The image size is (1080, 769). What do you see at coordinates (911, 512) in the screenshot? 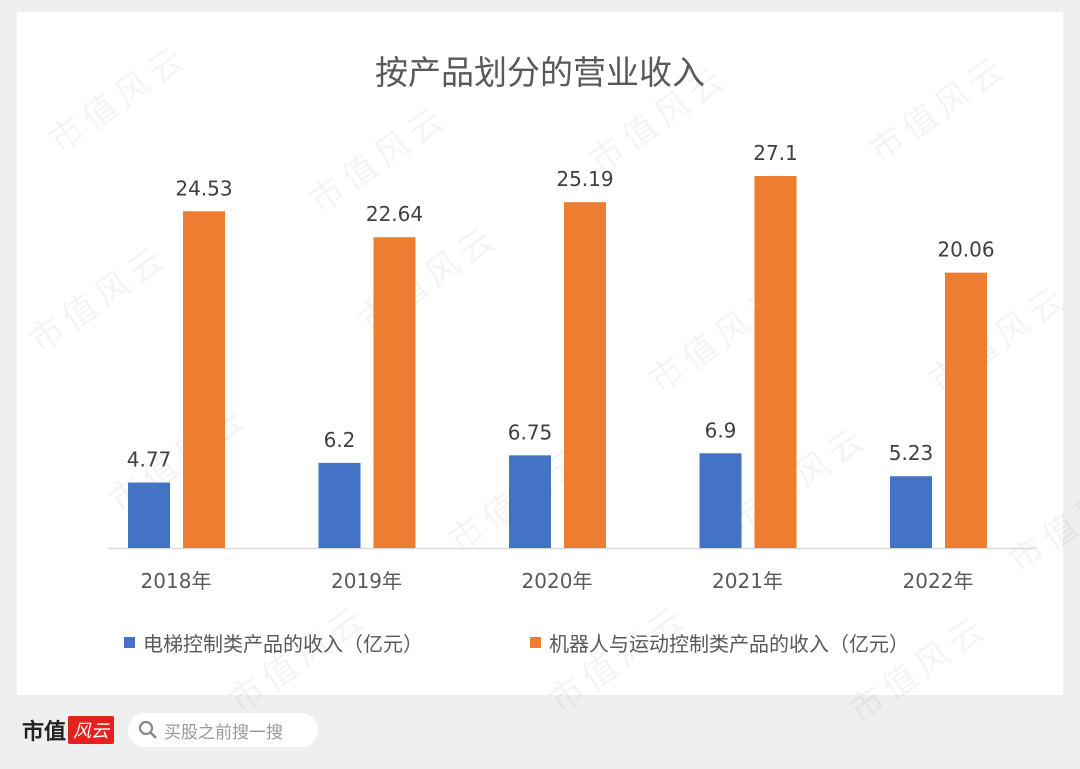
I see `bar-elevator-2022年` at bounding box center [911, 512].